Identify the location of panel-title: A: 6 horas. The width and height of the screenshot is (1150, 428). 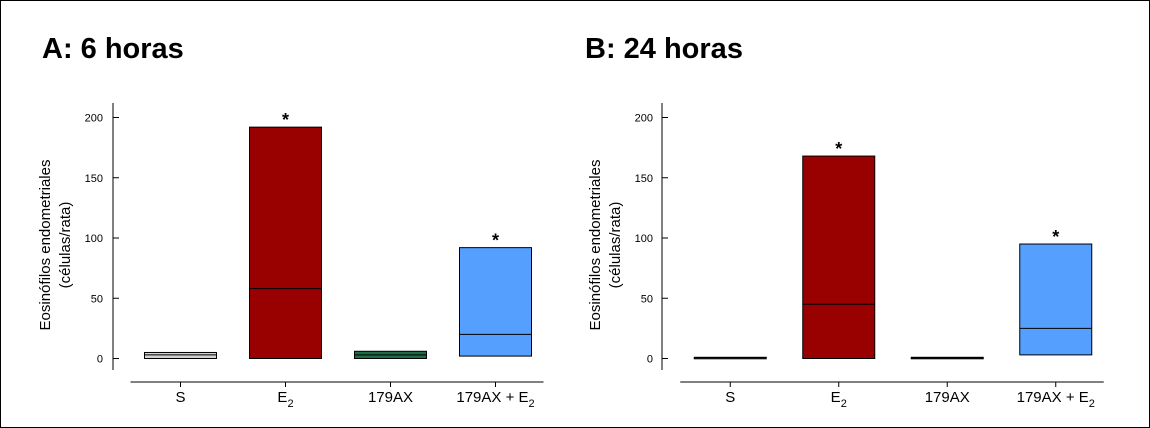
(113, 49).